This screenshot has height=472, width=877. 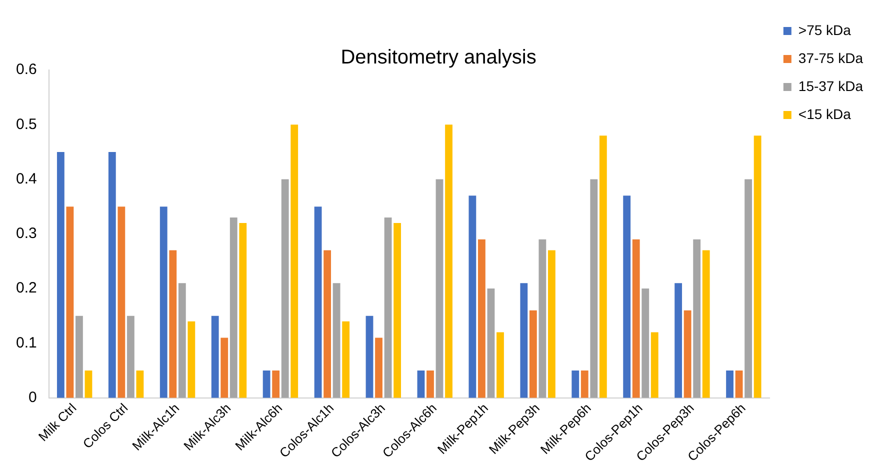 What do you see at coordinates (26, 124) in the screenshot?
I see `y-tick-label: 0.5` at bounding box center [26, 124].